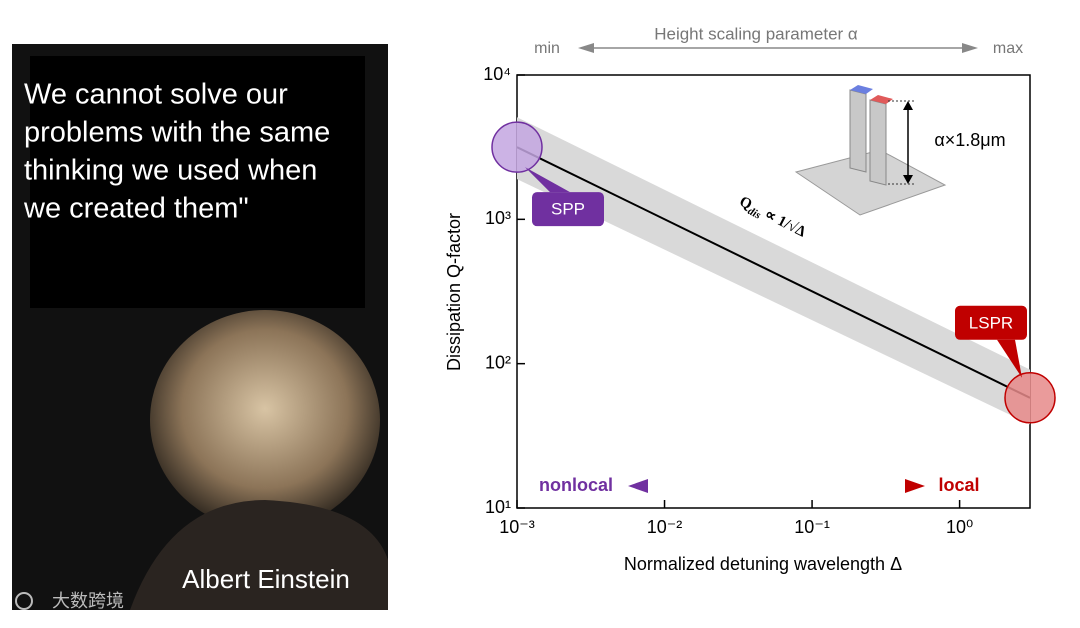  What do you see at coordinates (783, 223) in the screenshot?
I see `formula-rest: ∝ 1/√Δ` at bounding box center [783, 223].